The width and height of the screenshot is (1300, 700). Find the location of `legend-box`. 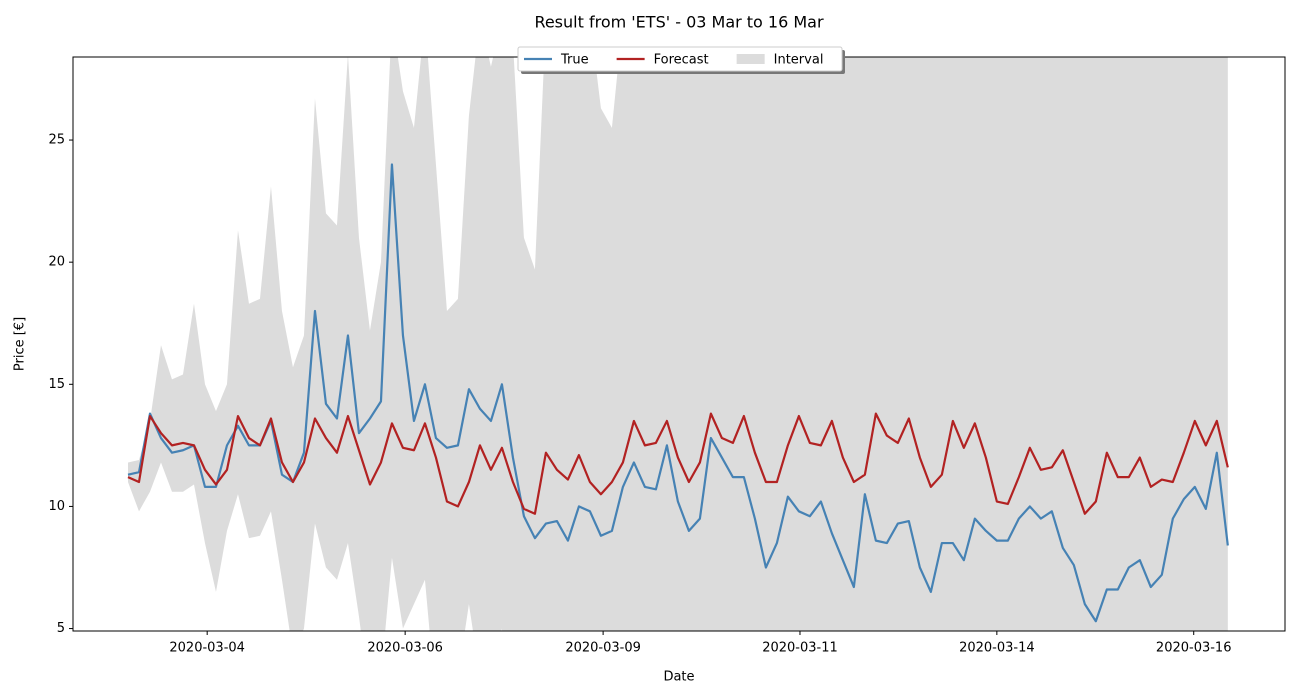

legend-box is located at coordinates (680, 59).